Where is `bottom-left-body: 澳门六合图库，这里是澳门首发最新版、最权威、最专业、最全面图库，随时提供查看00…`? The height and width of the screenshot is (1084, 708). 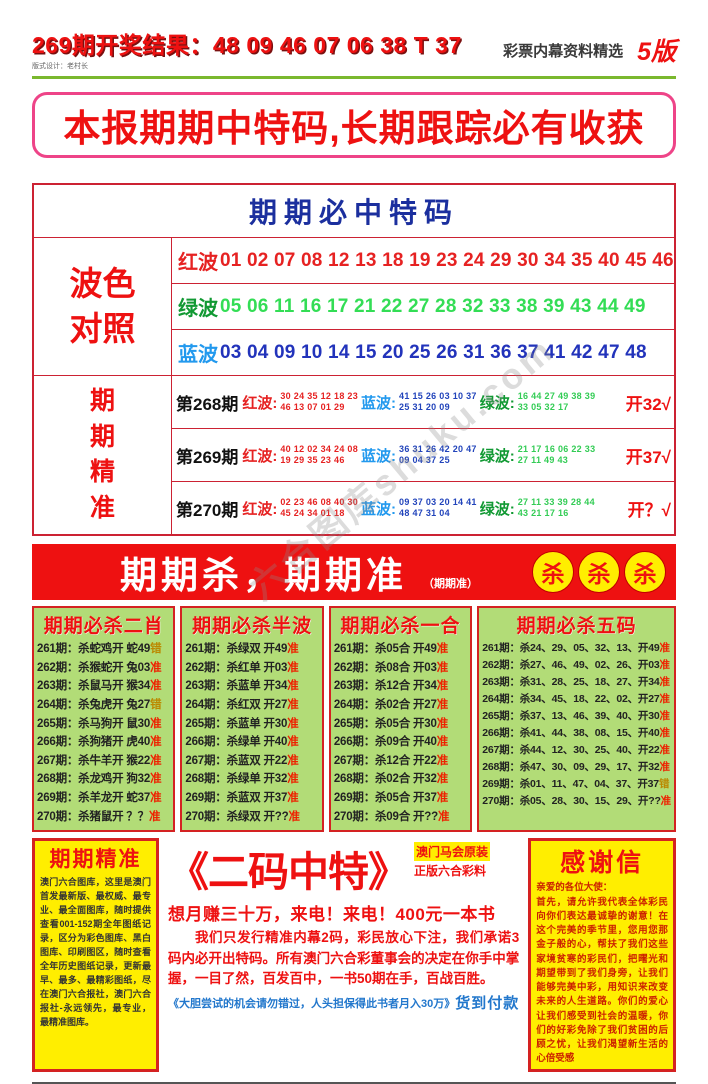
bottom-left-body: 澳门六合图库，这里是澳门首发最新版、最权威、最专业、最全面图库，随时提供查看00… is located at coordinates (95, 952).